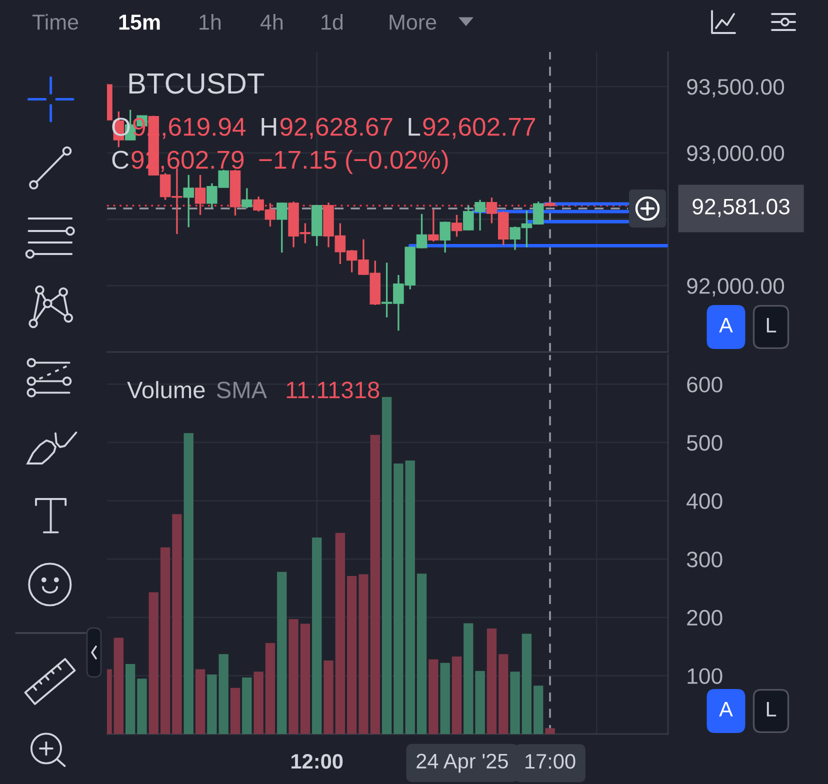 The image size is (828, 784). Describe the element at coordinates (704, 384) in the screenshot. I see `y-tick-label: 600` at that location.